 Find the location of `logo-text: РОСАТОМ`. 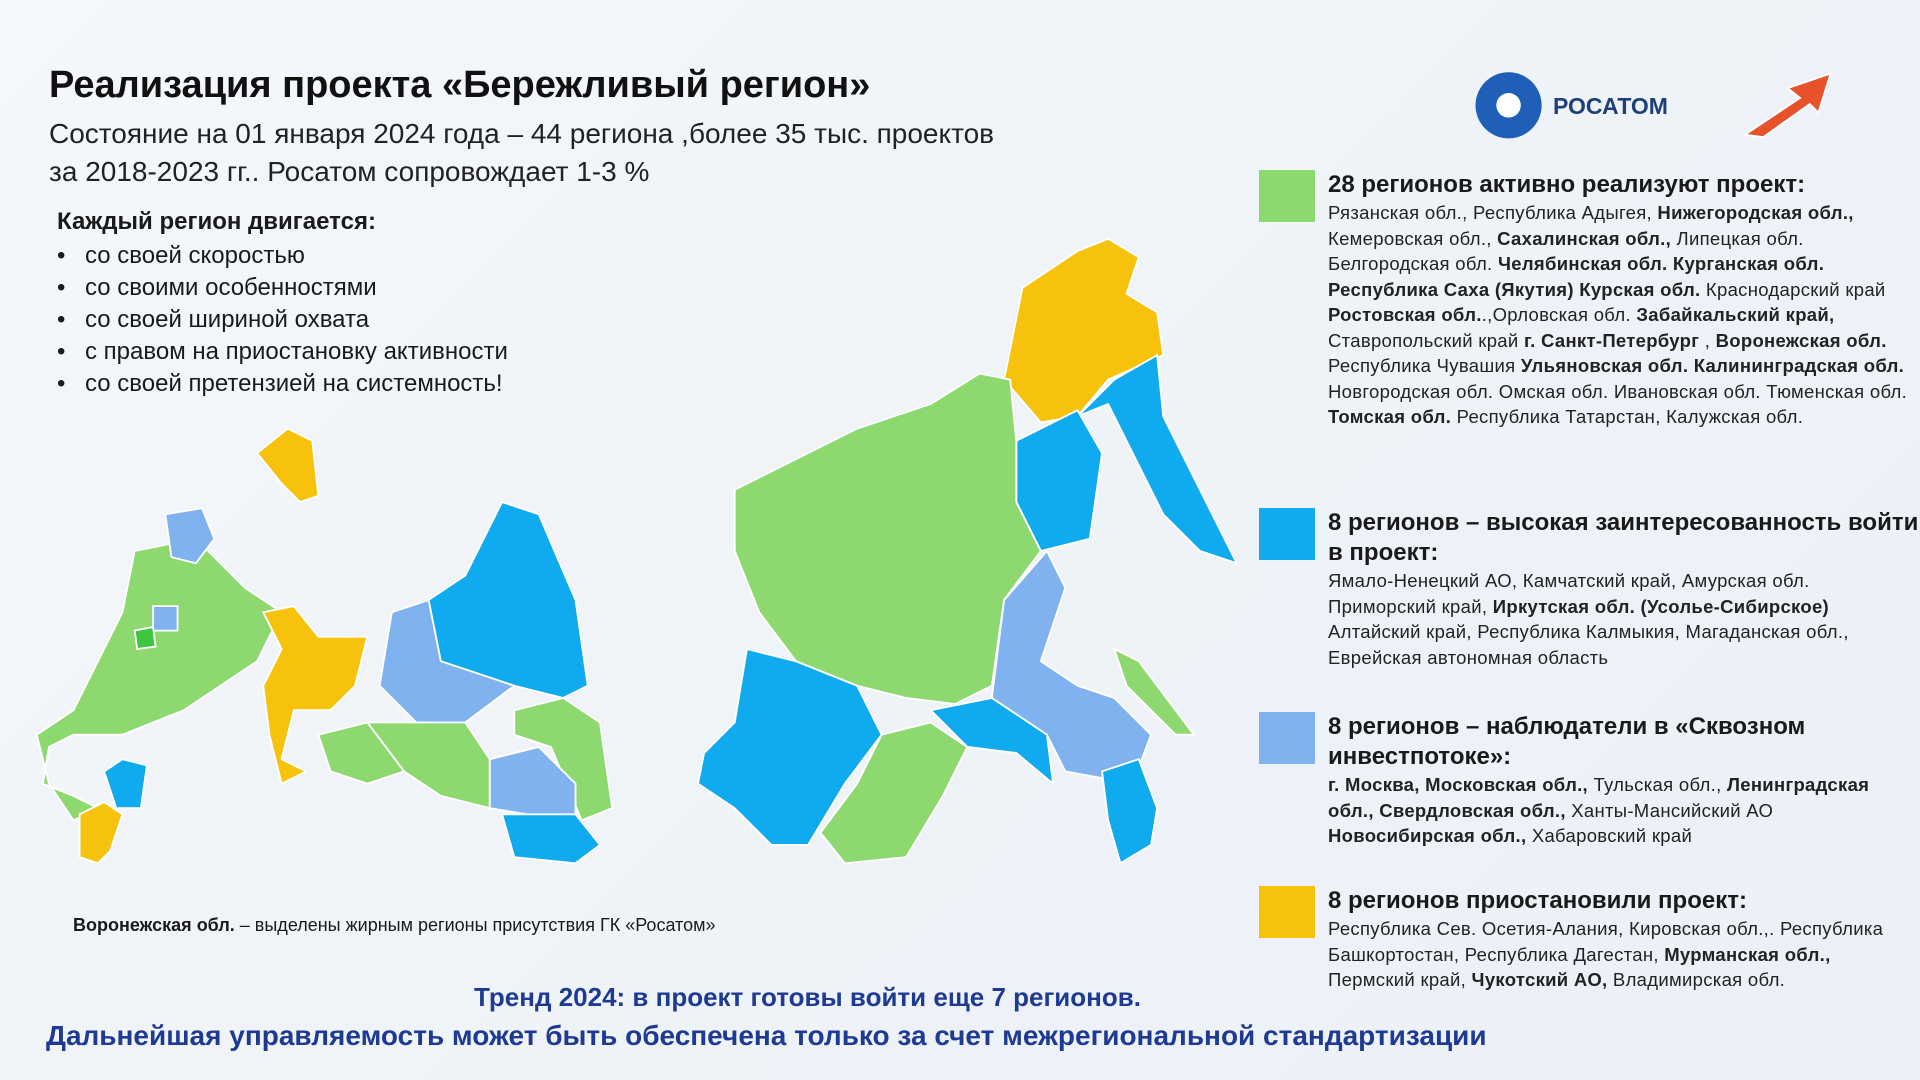

logo-text: РОСАТОМ is located at coordinates (1610, 106).